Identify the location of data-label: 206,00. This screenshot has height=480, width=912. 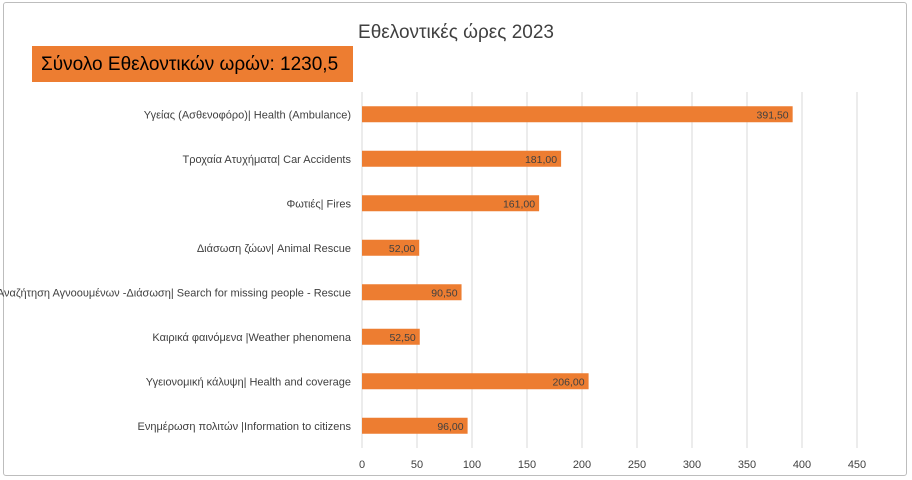
(568, 382).